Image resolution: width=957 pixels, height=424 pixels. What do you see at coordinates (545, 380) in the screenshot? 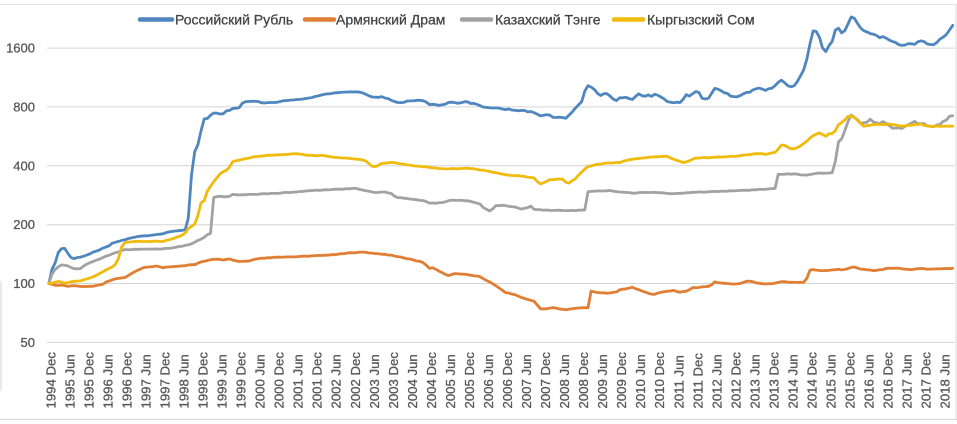
I see `svg-text: 2007 Dec` at bounding box center [545, 380].